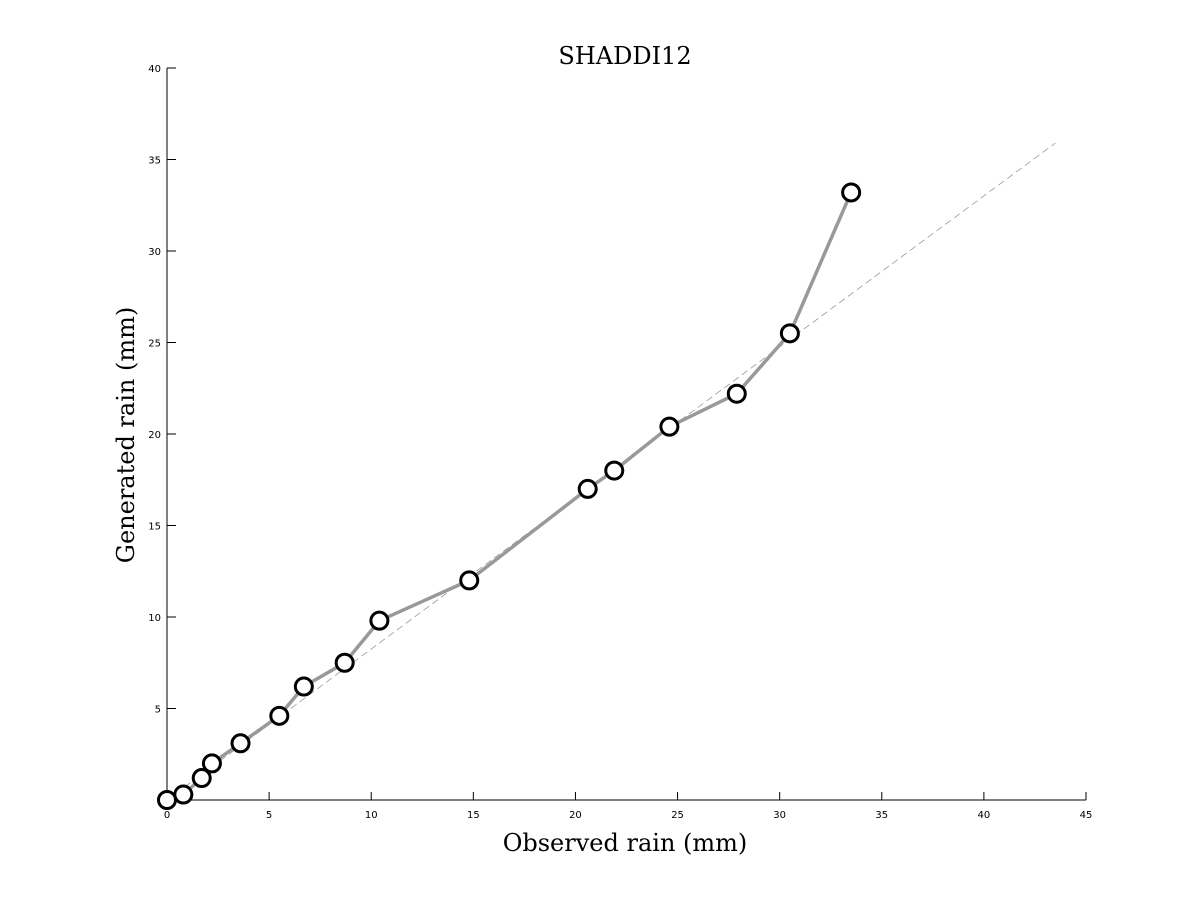 Image resolution: width=1200 pixels, height=905 pixels. Describe the element at coordinates (371, 815) in the screenshot. I see `x-tick-label: 10` at that location.